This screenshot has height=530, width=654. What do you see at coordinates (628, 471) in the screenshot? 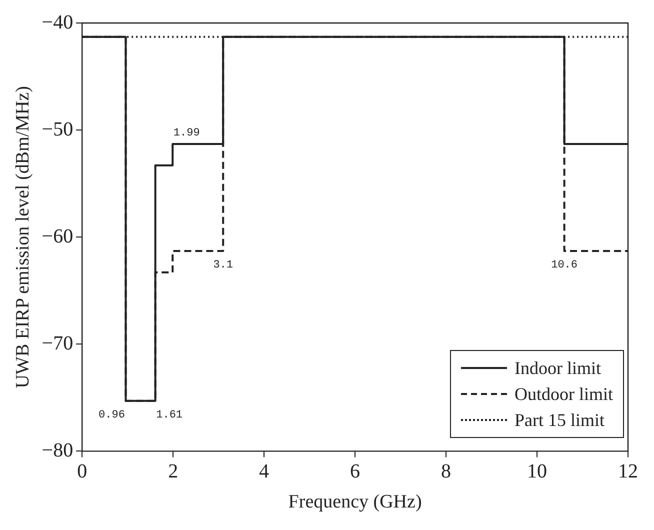
I see `x-tick-label: 12` at bounding box center [628, 471].